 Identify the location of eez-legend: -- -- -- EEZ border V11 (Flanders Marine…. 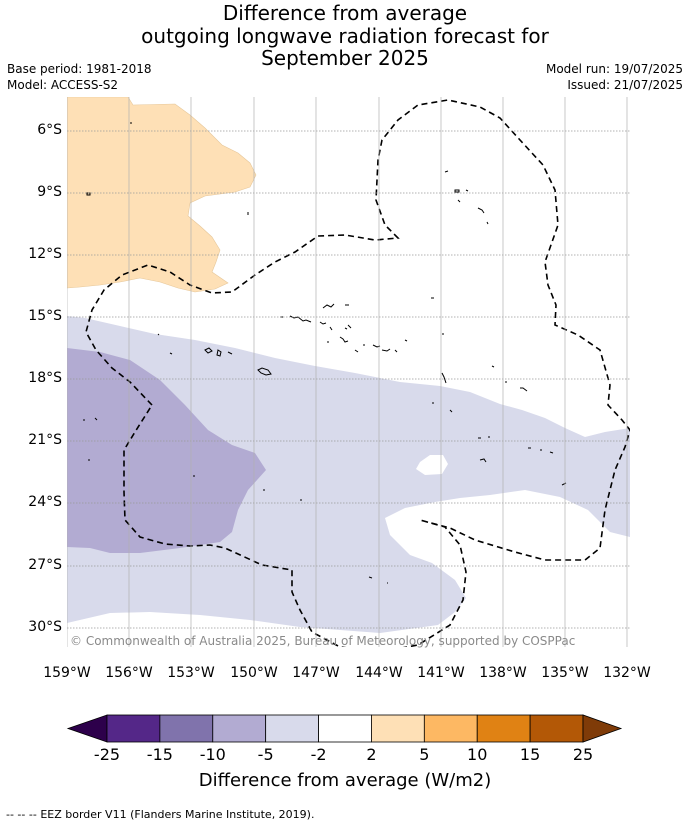
(160, 814).